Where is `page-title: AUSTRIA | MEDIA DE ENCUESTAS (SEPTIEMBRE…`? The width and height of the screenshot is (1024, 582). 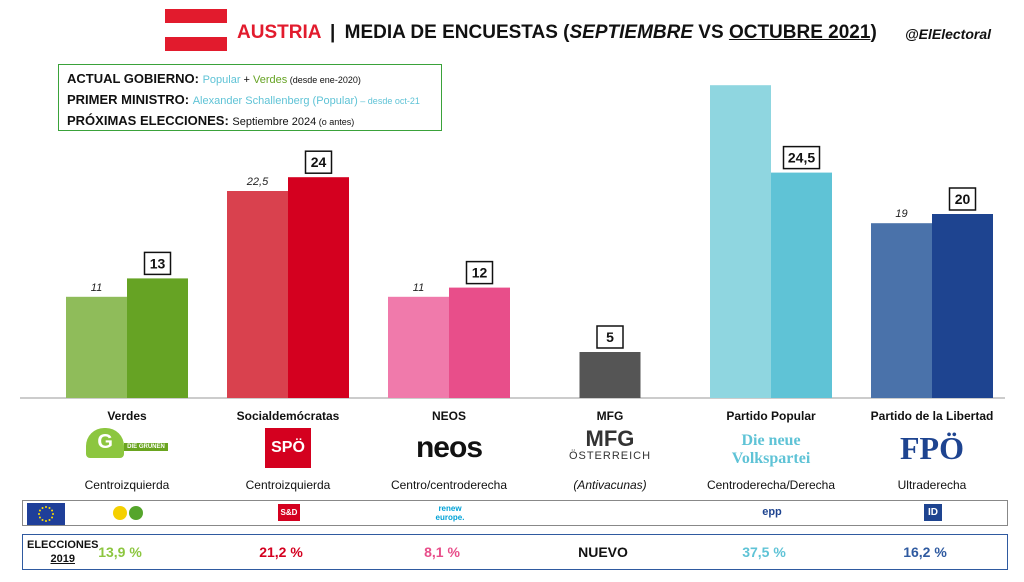 page-title: AUSTRIA | MEDIA DE ENCUESTAS (SEPTIEMBRE… is located at coordinates (557, 33).